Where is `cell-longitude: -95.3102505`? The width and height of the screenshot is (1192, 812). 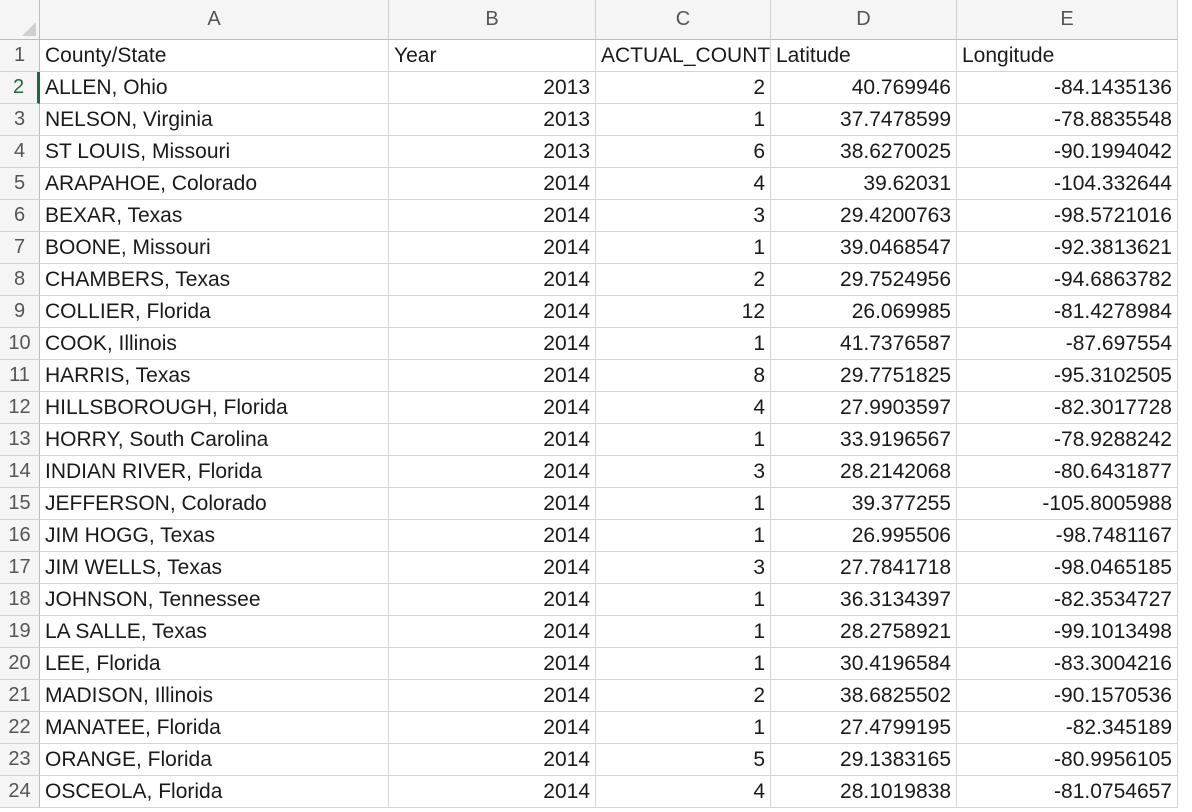
cell-longitude: -95.3102505 is located at coordinates (1067, 376).